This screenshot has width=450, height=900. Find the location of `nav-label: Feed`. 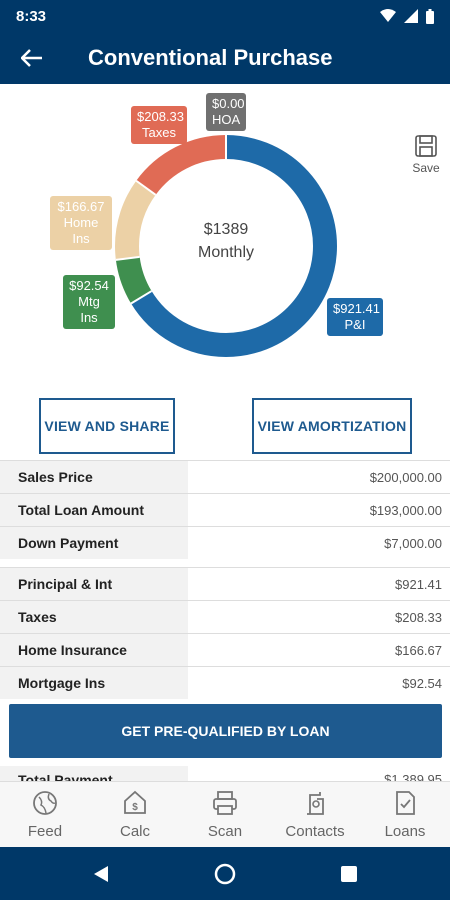

nav-label: Feed is located at coordinates (45, 831).